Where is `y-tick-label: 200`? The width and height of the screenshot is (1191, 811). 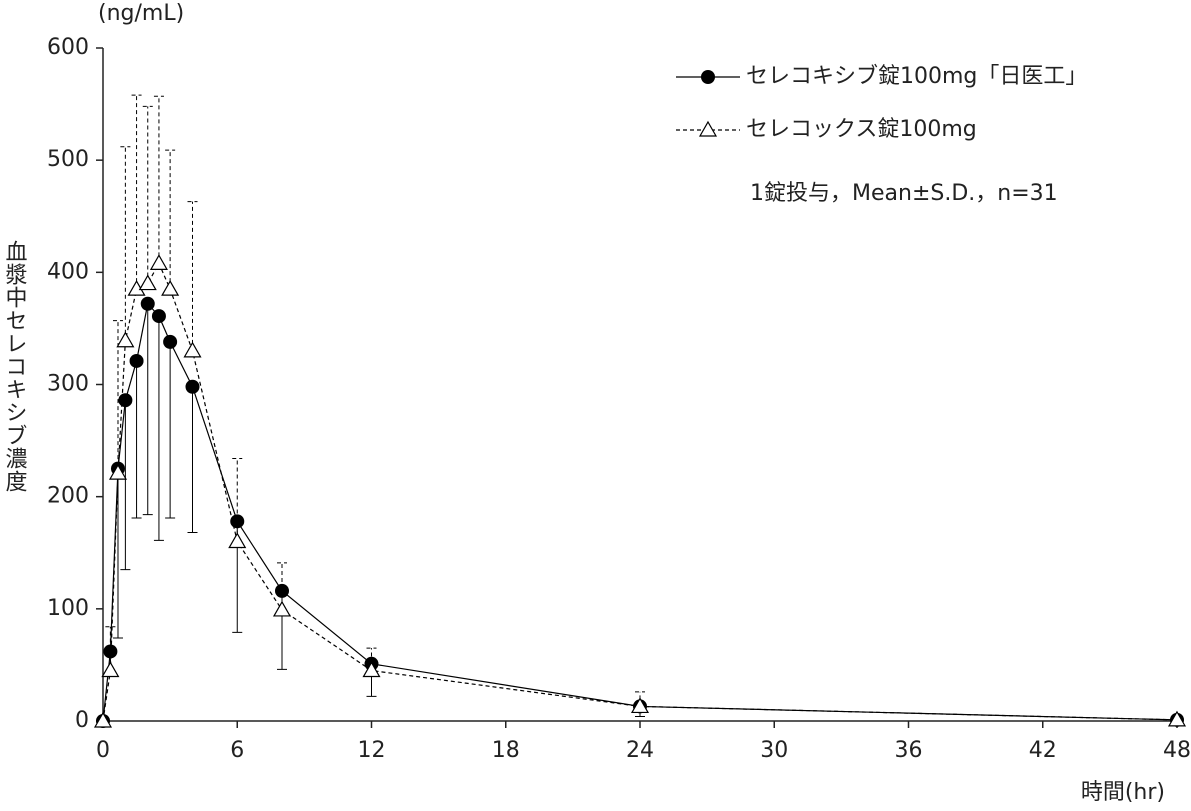
y-tick-label: 200 is located at coordinates (68, 496).